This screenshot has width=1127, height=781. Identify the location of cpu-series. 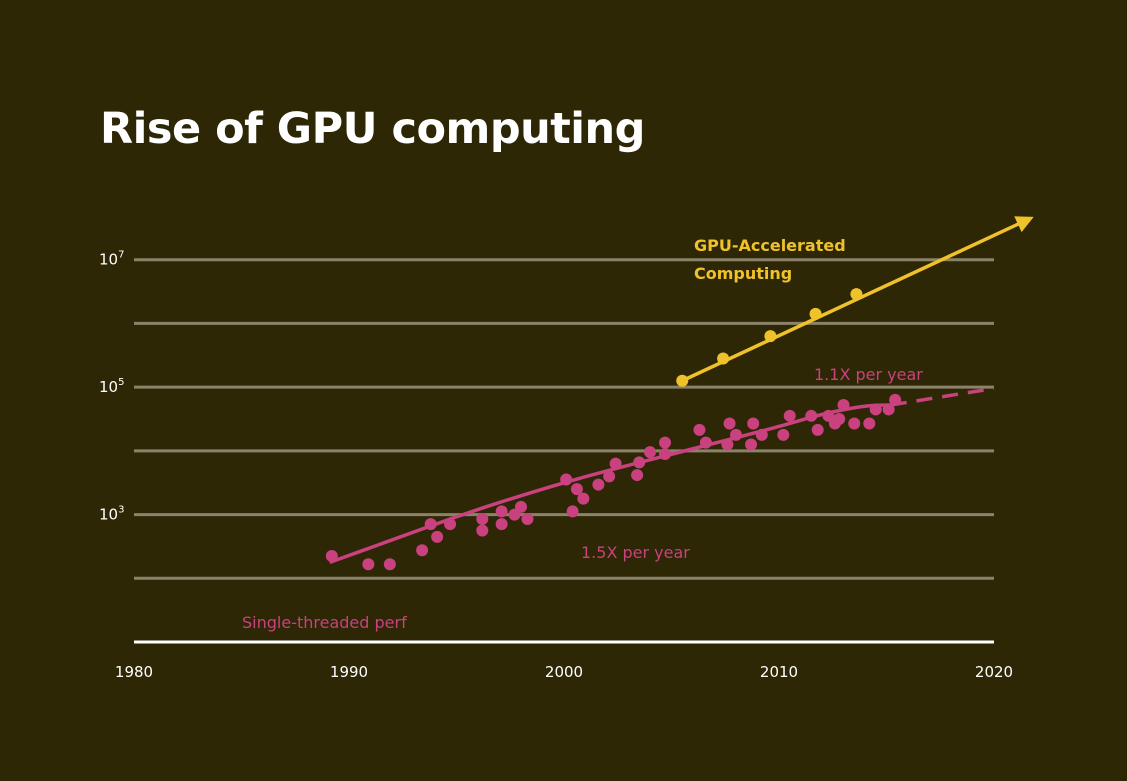
(660, 478).